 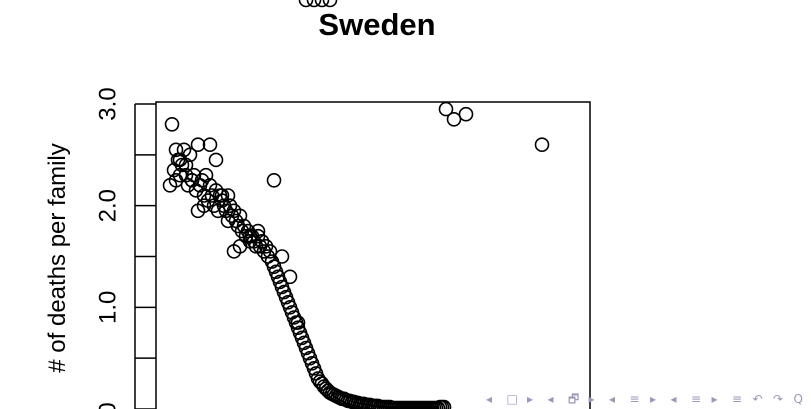 I want to click on y-tick-label: 2.0, so click(x=107, y=205).